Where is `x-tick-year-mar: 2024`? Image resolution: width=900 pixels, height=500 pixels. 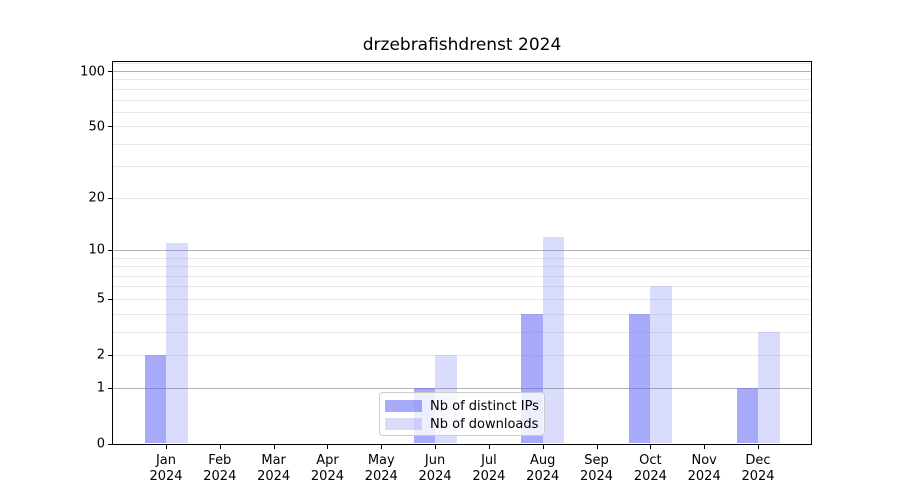
x-tick-year-mar: 2024 is located at coordinates (274, 476).